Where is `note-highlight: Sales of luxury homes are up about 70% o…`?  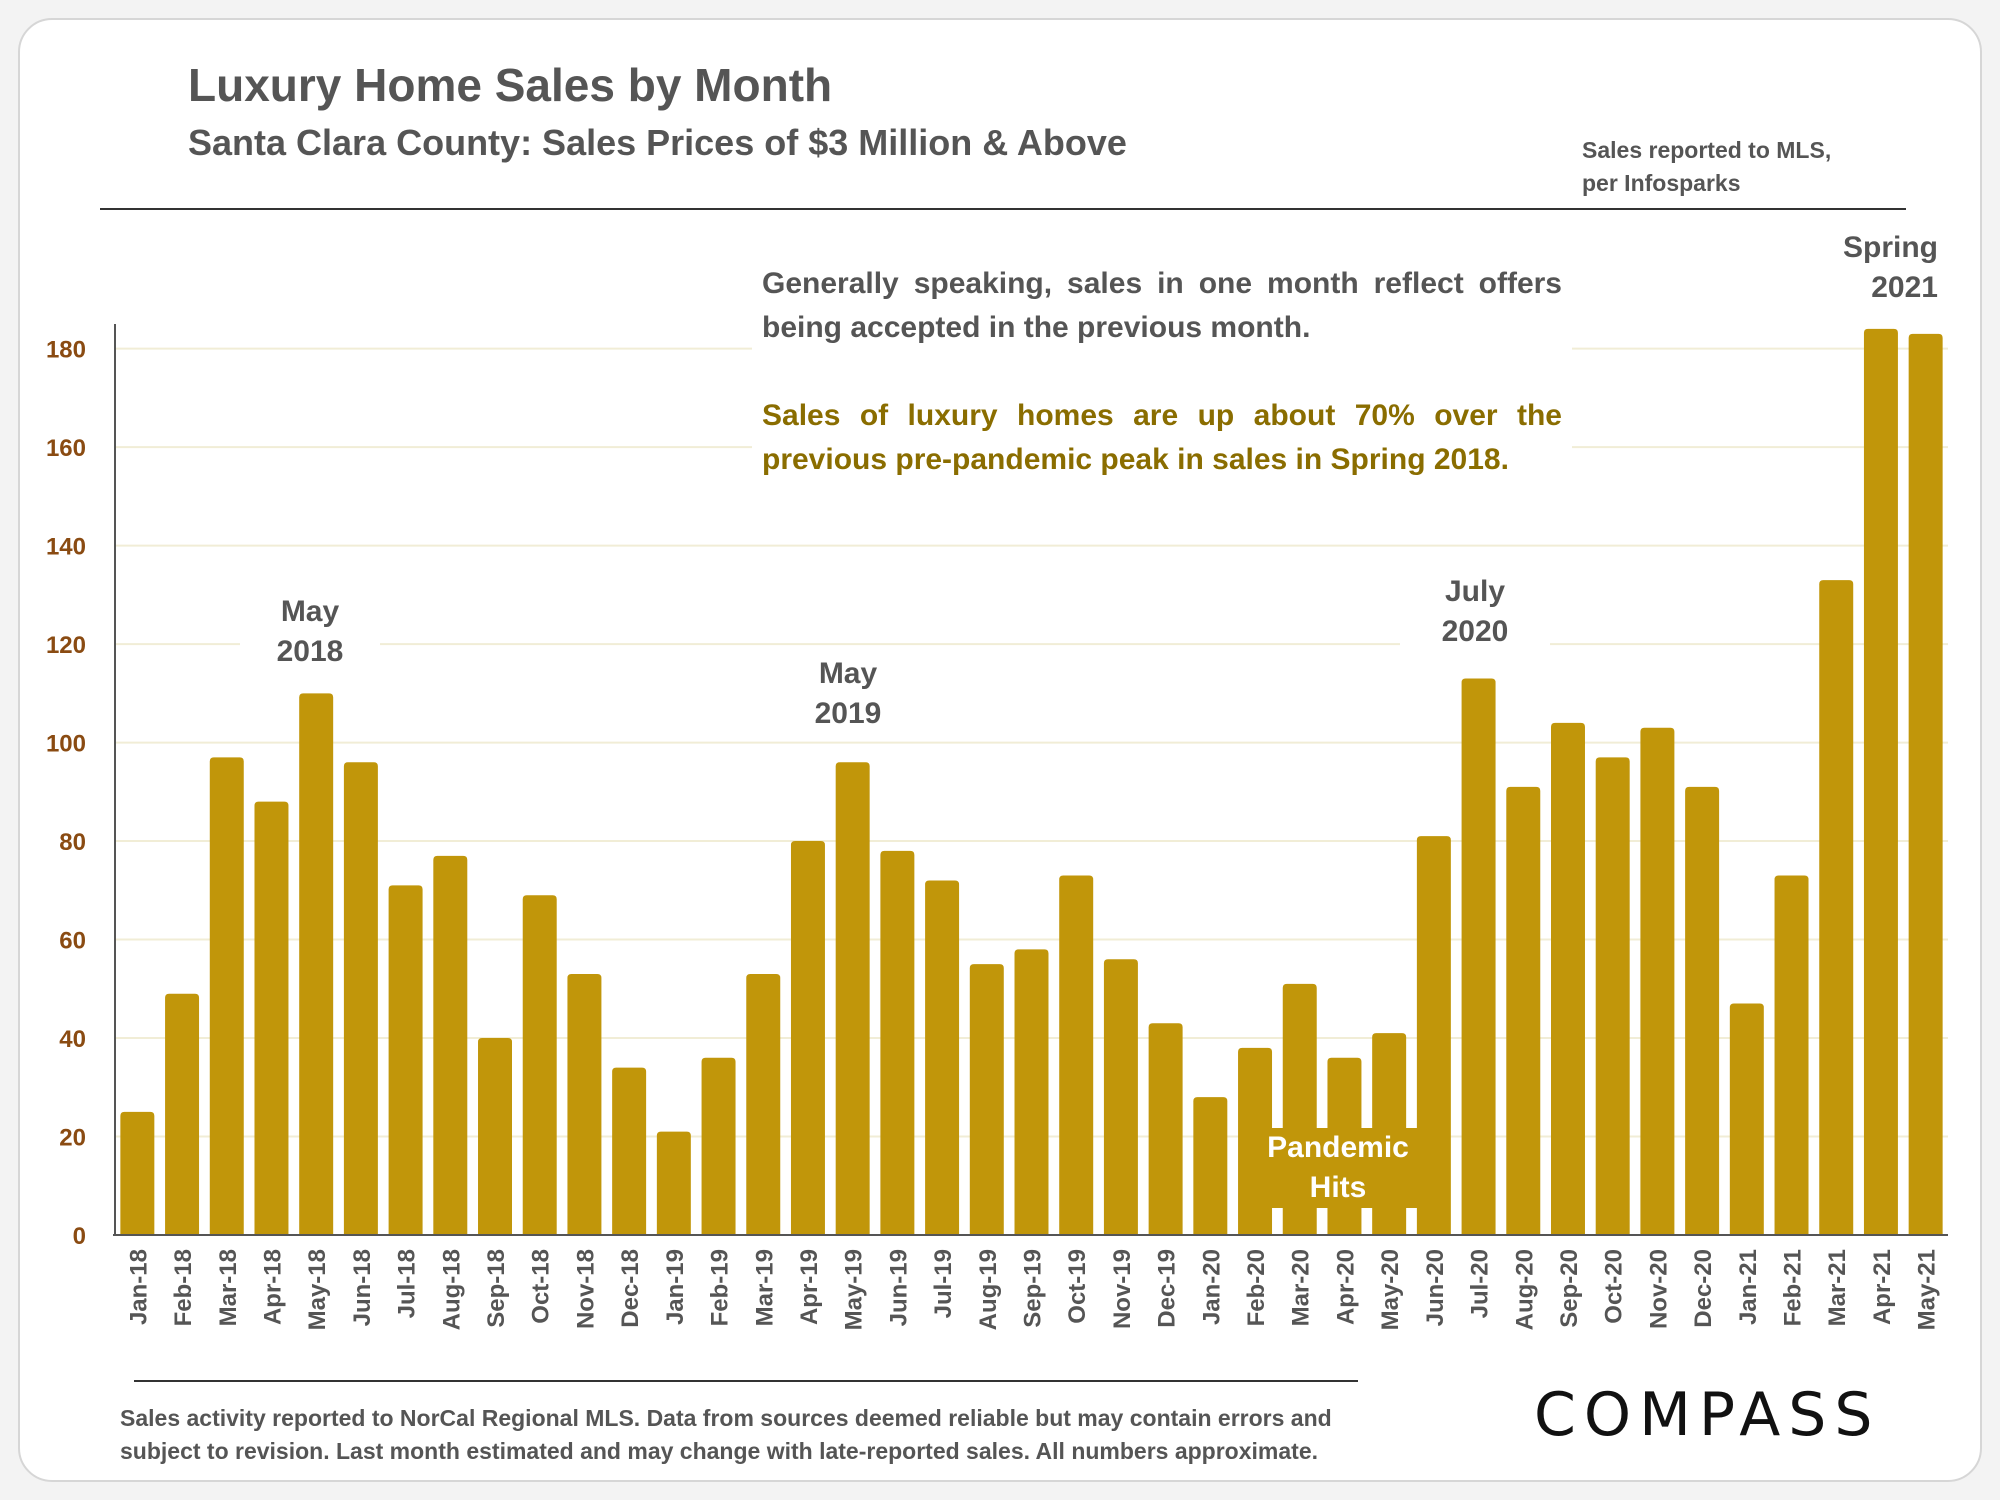
note-highlight: Sales of luxury homes are up about 70% o… is located at coordinates (1162, 438).